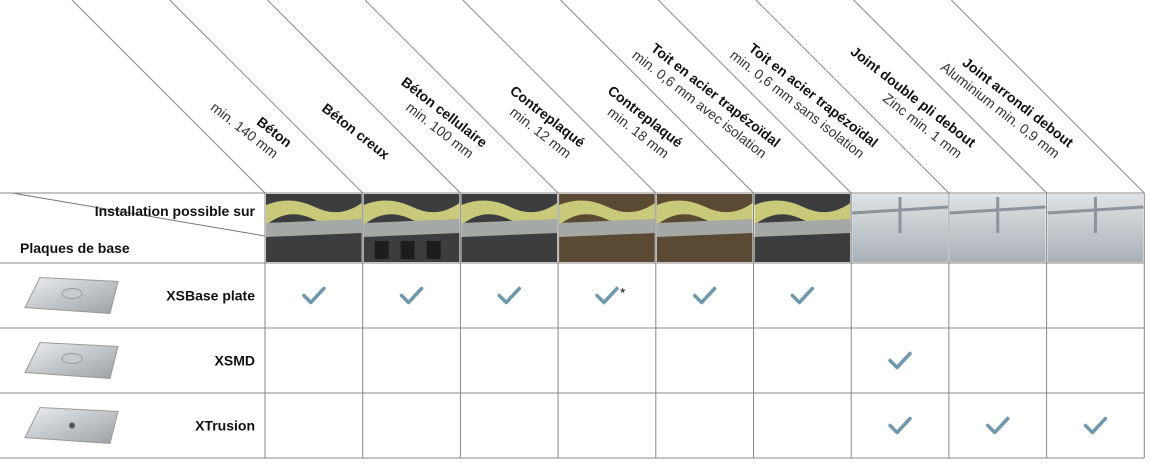 The width and height of the screenshot is (1150, 464). What do you see at coordinates (175, 211) in the screenshot?
I see `corner-top: Installation possible sur` at bounding box center [175, 211].